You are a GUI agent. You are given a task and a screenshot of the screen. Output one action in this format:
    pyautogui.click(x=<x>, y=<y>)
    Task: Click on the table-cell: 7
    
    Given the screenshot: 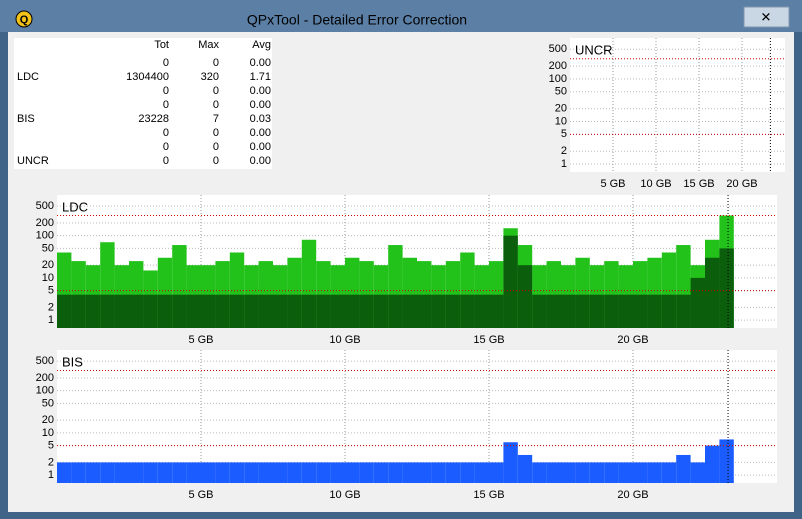 What is the action you would take?
    pyautogui.click(x=216, y=119)
    